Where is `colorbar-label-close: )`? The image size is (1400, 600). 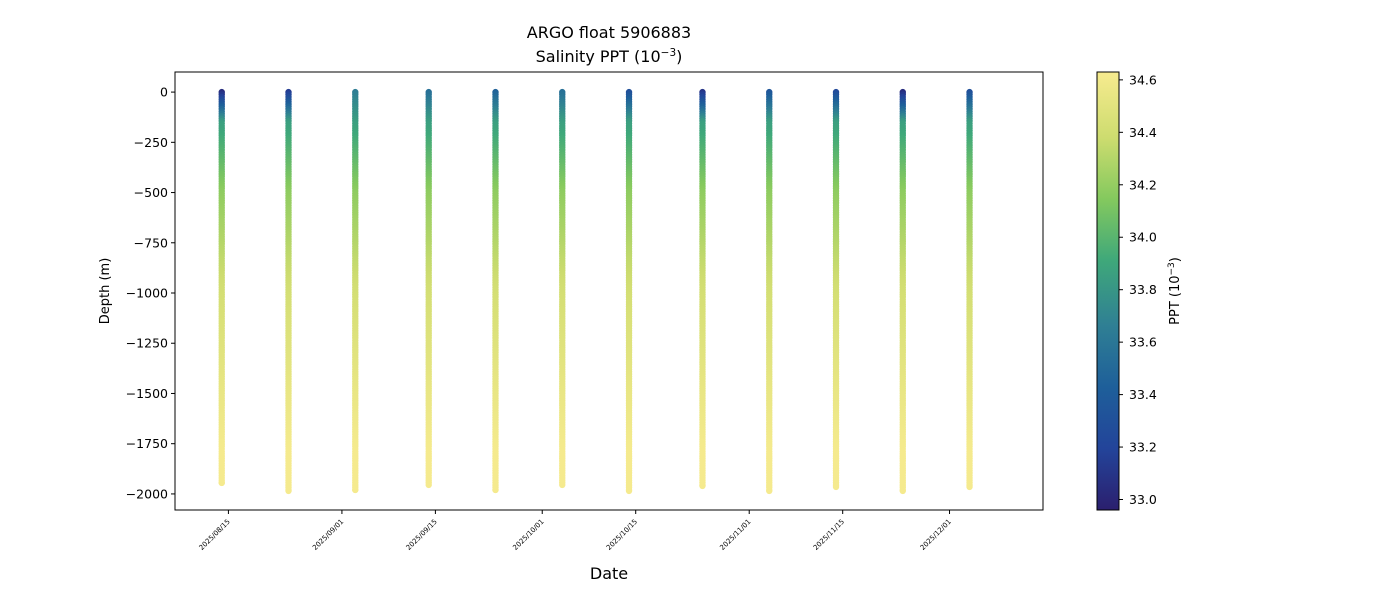
colorbar-label-close: ) is located at coordinates (1175, 259).